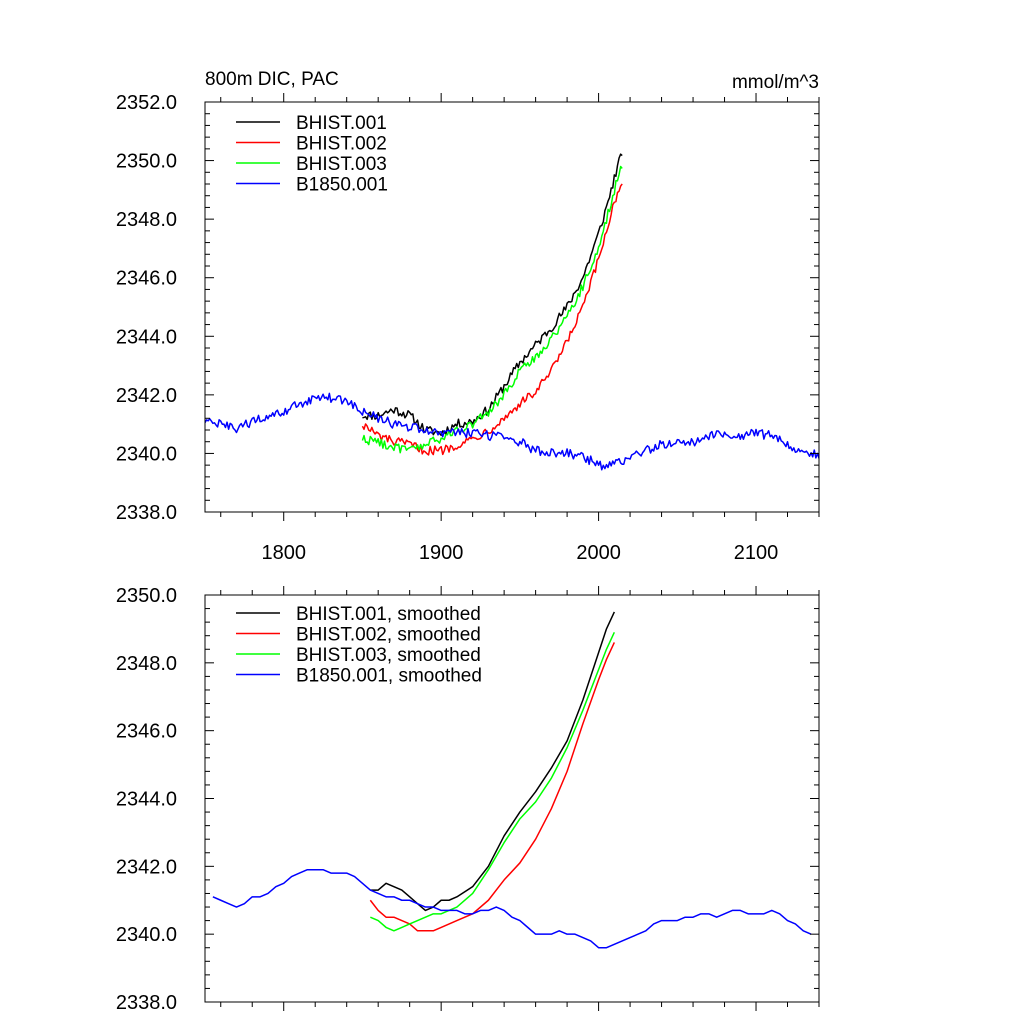 This screenshot has height=1024, width=1024. What do you see at coordinates (756, 553) in the screenshot?
I see `x-tick-label: 2100` at bounding box center [756, 553].